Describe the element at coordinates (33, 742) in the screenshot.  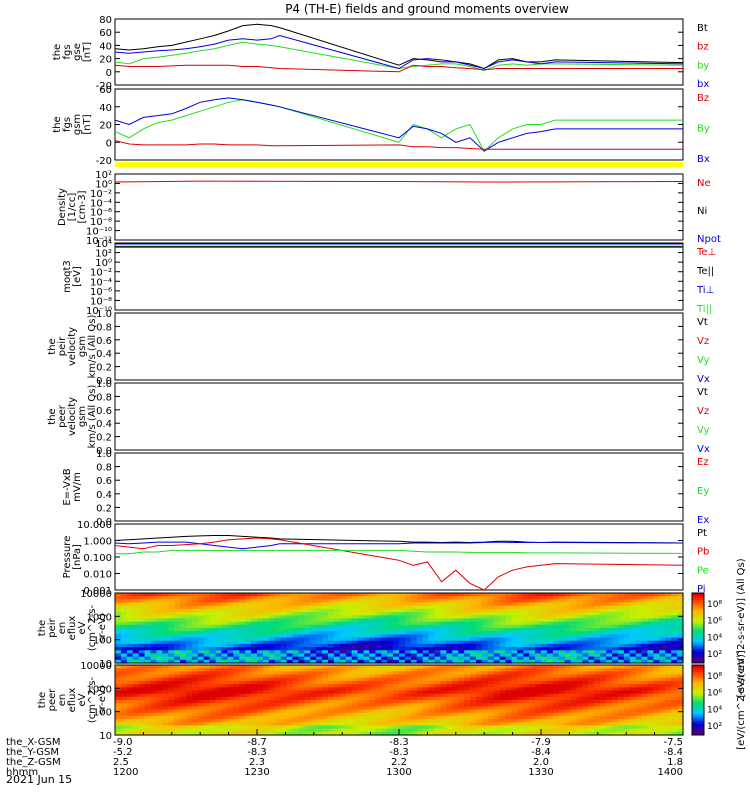
I see `orbit-row-label: the_X-GSM` at that location.